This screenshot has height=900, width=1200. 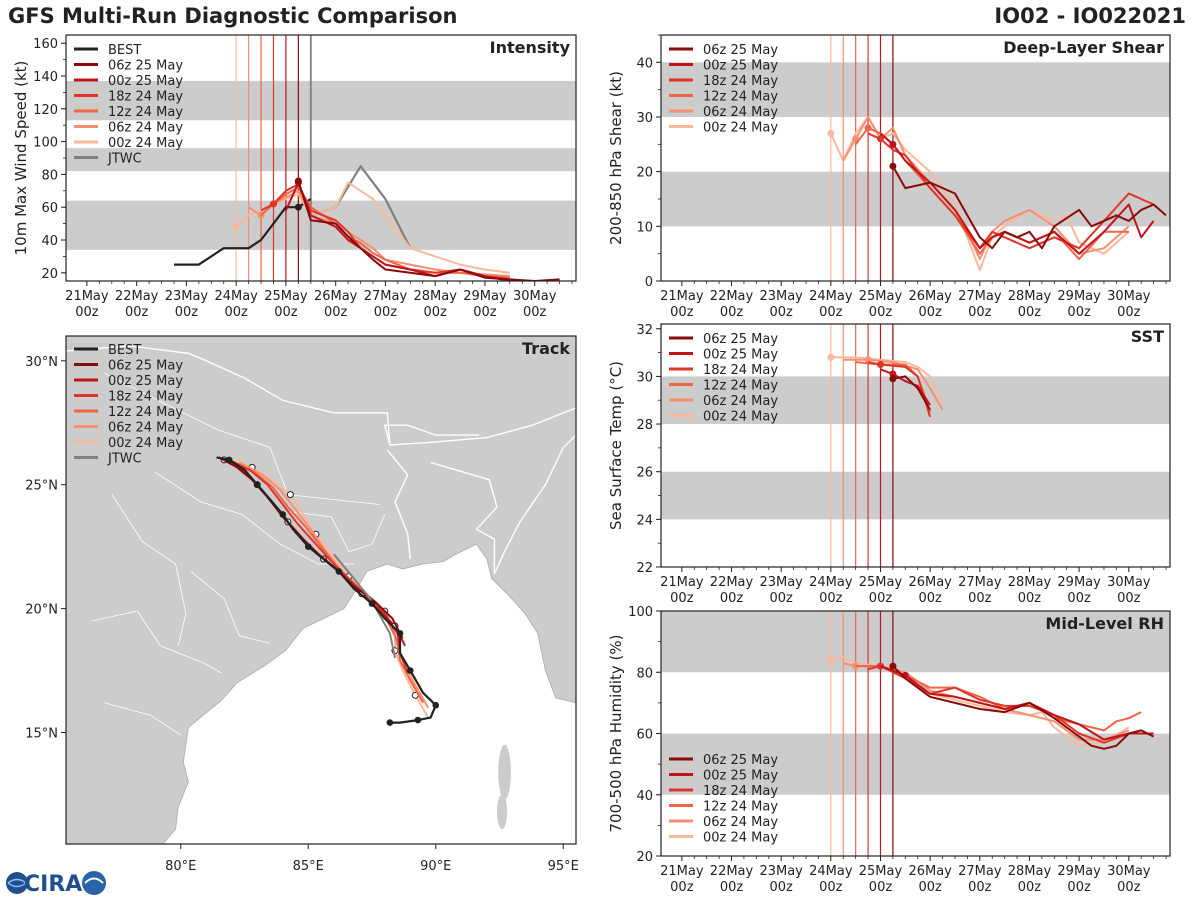 I want to click on shear-xtick-day: 22May, so click(x=732, y=296).